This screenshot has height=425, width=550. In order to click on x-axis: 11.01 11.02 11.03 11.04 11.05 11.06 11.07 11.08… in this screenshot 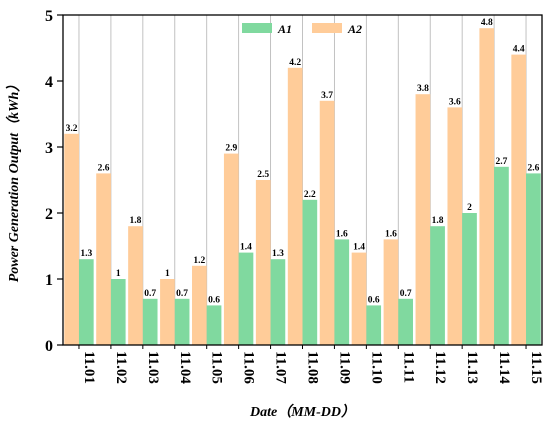, I will do `click(311, 364)`.